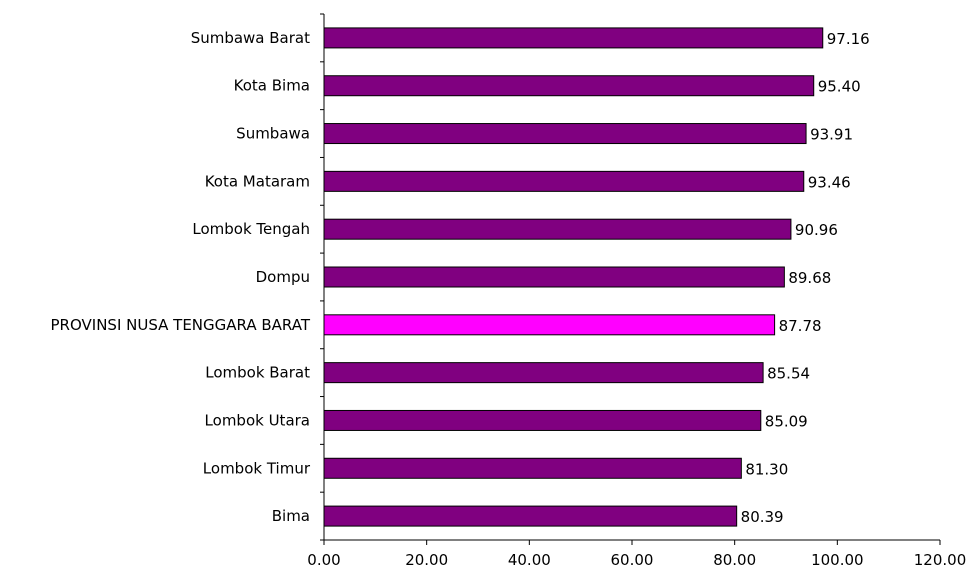 This screenshot has height=582, width=976. I want to click on x-tick-label: 40.00, so click(529, 560).